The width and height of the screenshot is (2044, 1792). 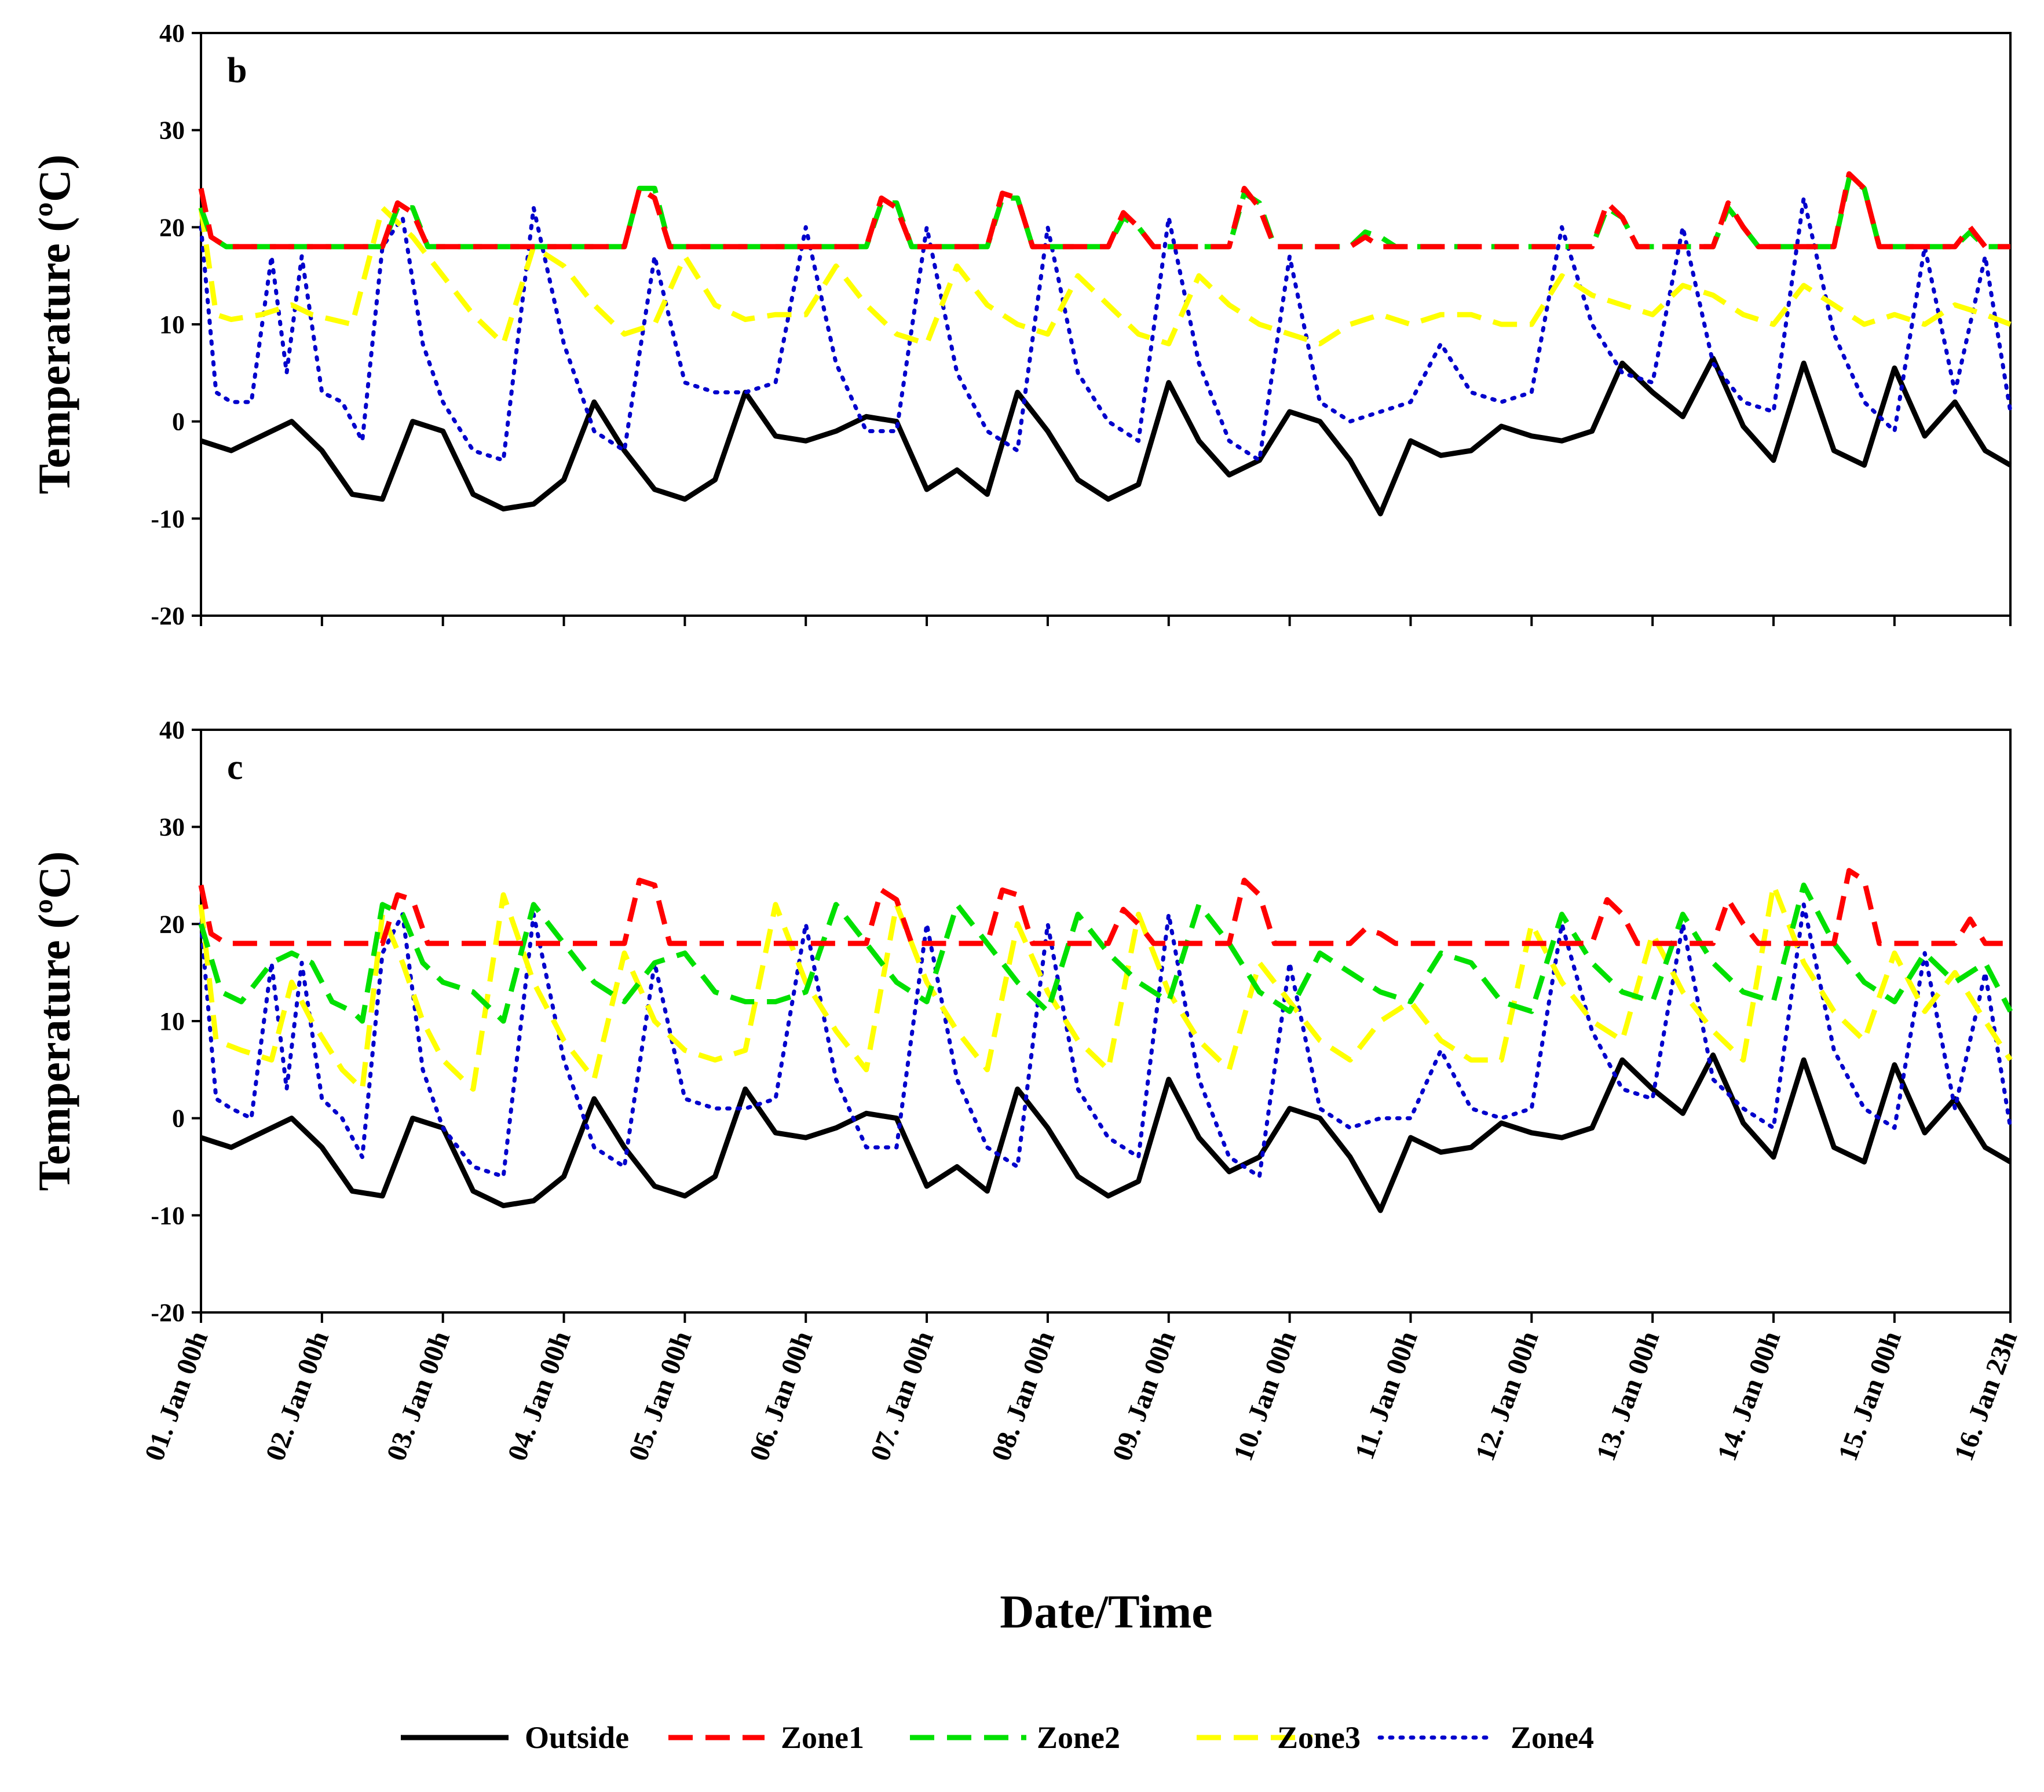 I want to click on x-tick-label: 02. Jan 00h, so click(x=298, y=1396).